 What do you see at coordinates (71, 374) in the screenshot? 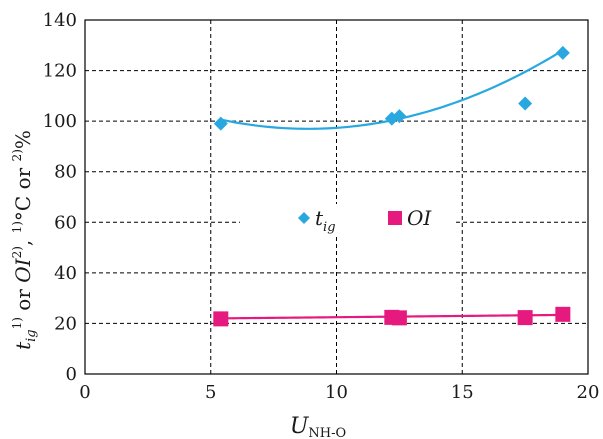
I see `y-tick-label: 0` at bounding box center [71, 374].